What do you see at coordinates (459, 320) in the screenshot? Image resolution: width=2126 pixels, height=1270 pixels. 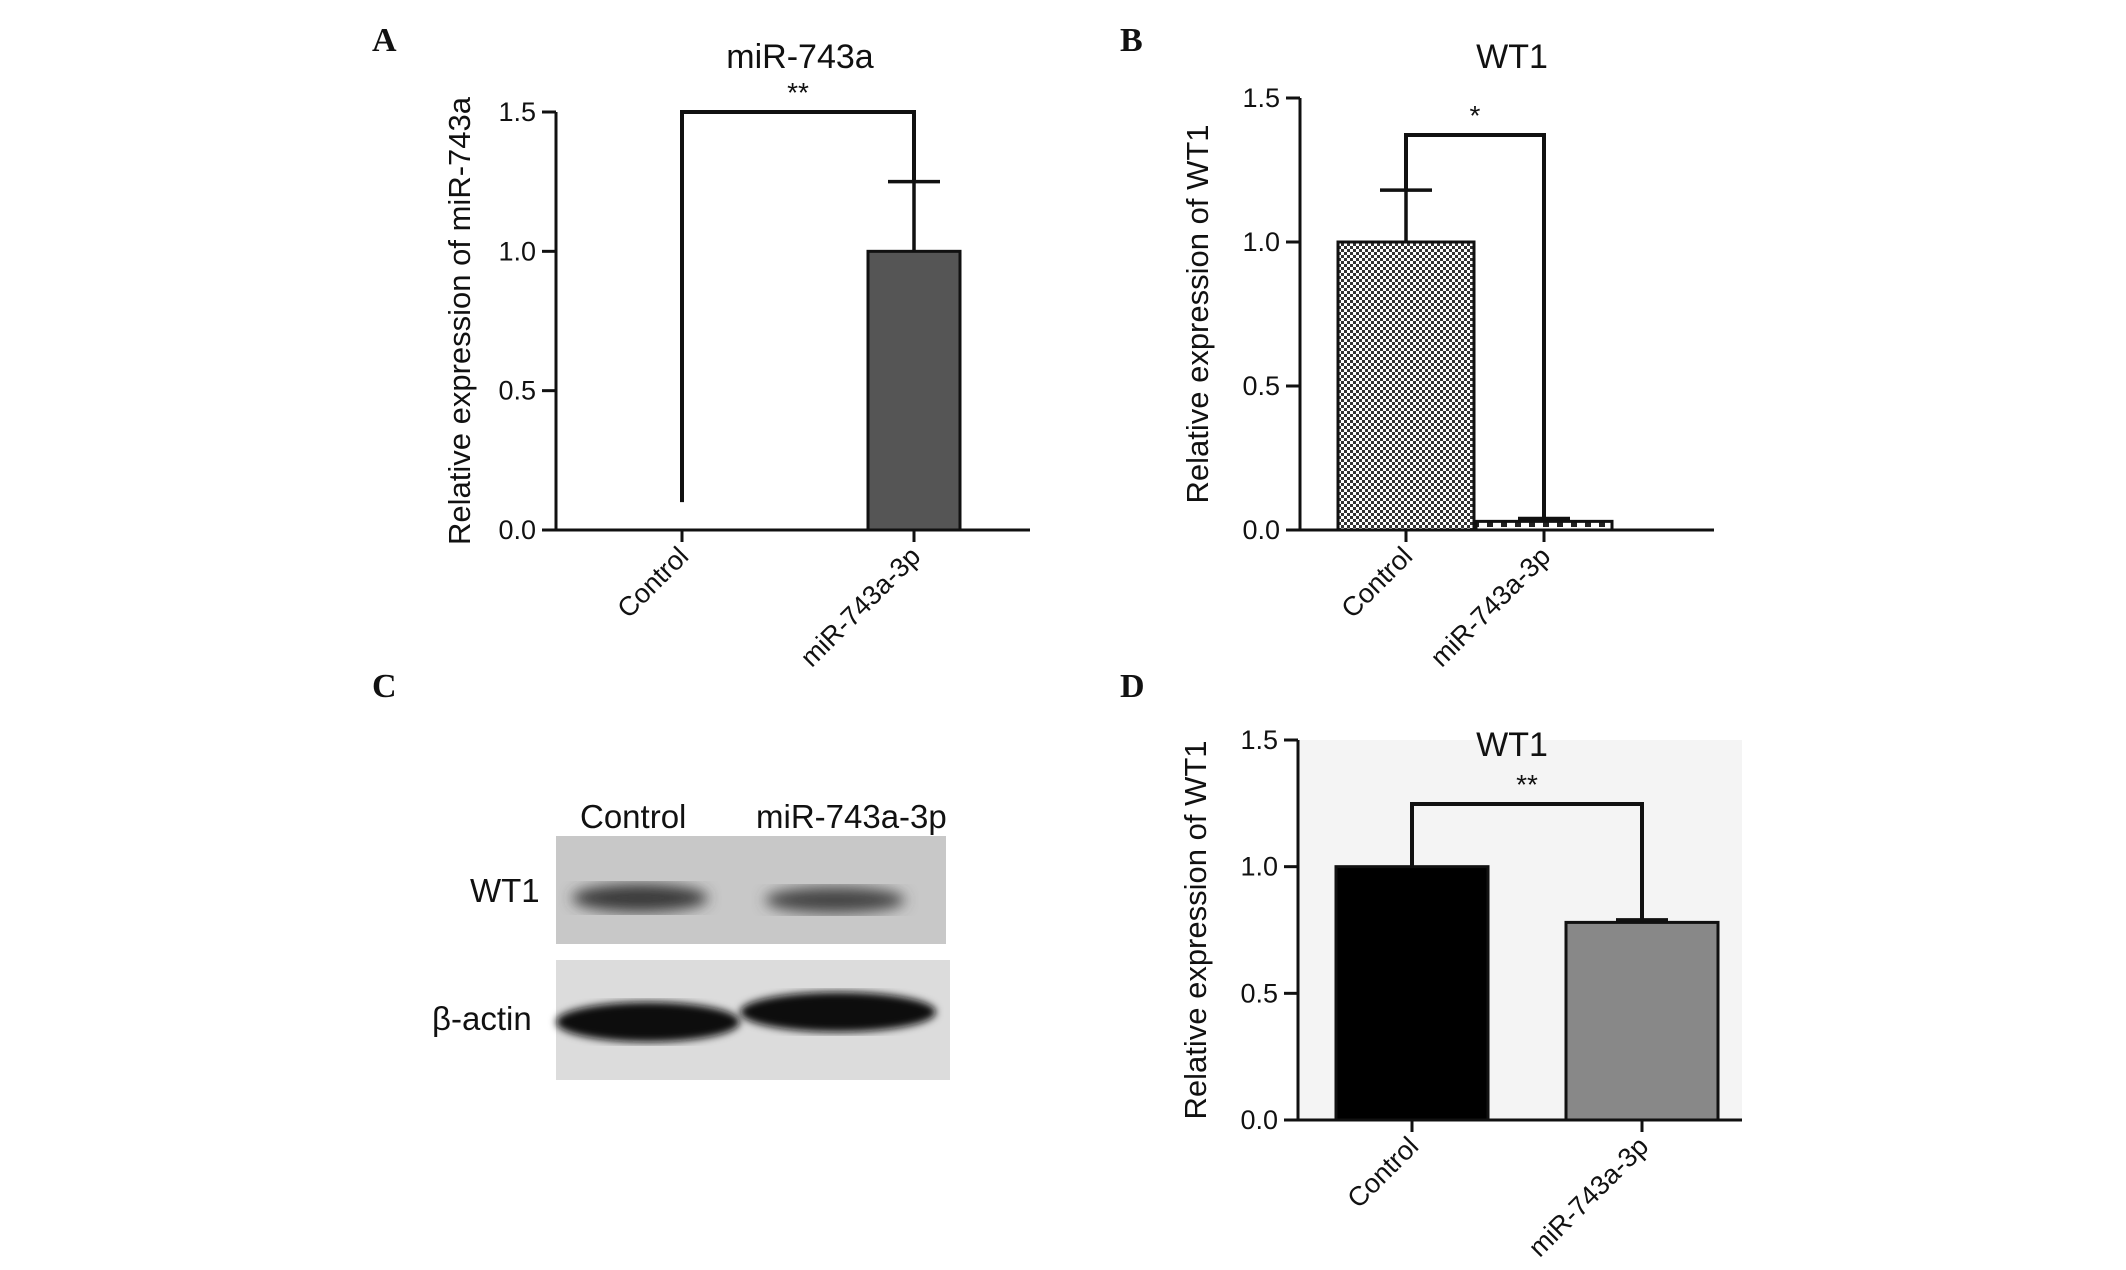 I see `y-axis-label: Relative expression of miR-743a` at bounding box center [459, 320].